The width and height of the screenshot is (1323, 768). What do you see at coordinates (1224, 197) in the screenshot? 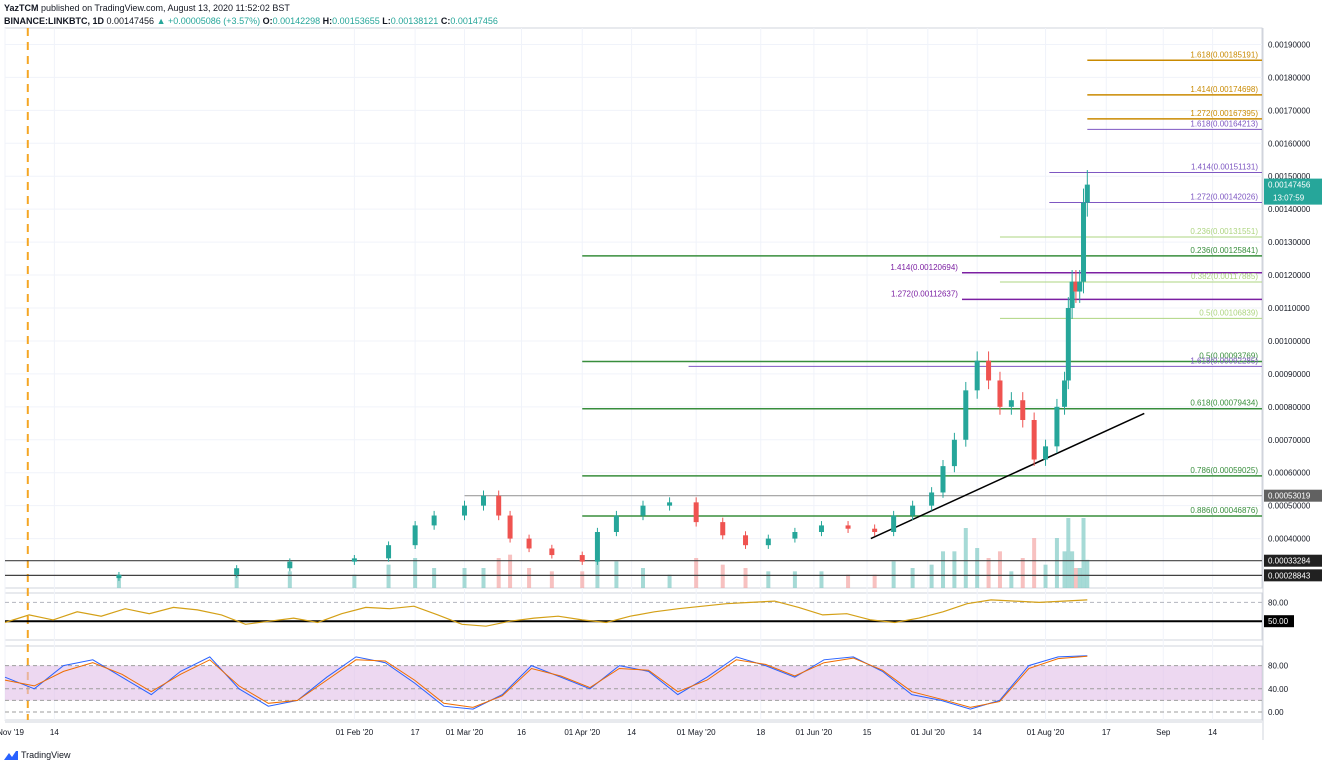
I see `fib-level-label: 1.272(0.00142026)` at bounding box center [1224, 197].